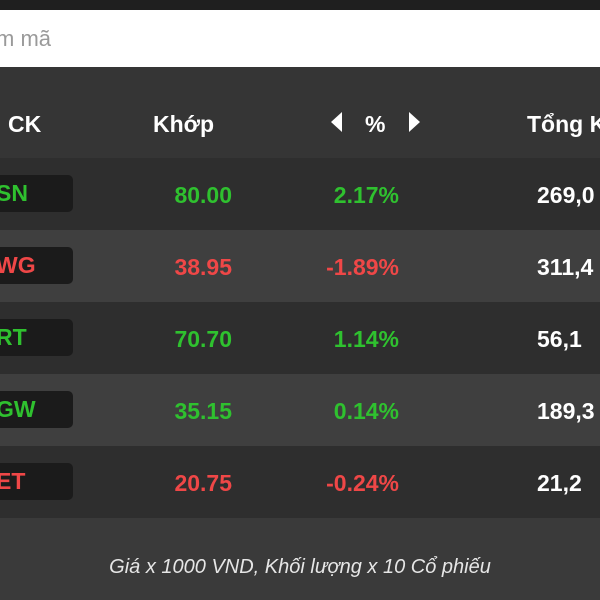  I want to click on table-row: WG 38.95 -1.89% 311,4, so click(300, 266).